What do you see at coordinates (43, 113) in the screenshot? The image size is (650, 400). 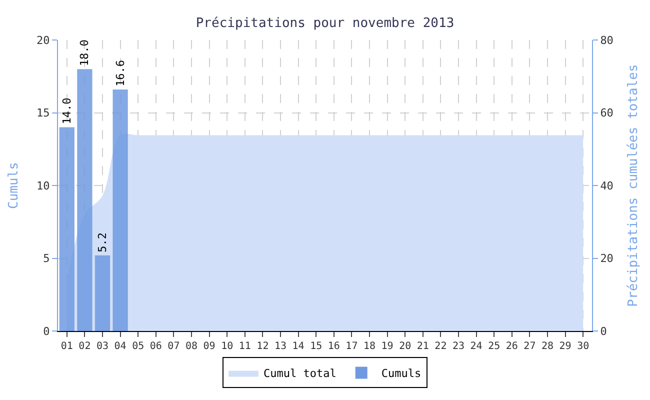 I see `y-tick-label: 15` at bounding box center [43, 113].